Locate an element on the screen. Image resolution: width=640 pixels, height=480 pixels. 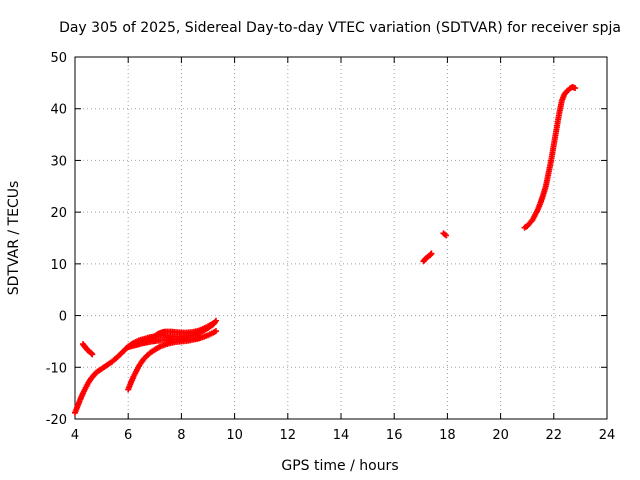
y-axis-label: SDTVAR / TECUs is located at coordinates (14, 238).